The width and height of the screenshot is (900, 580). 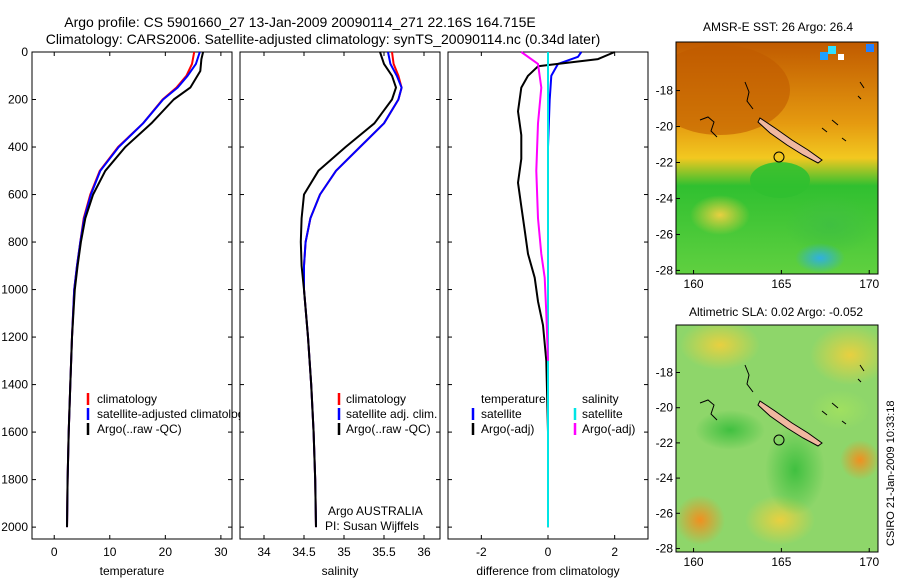 What do you see at coordinates (513, 399) in the screenshot?
I see `legend-header-temperature: temperature` at bounding box center [513, 399].